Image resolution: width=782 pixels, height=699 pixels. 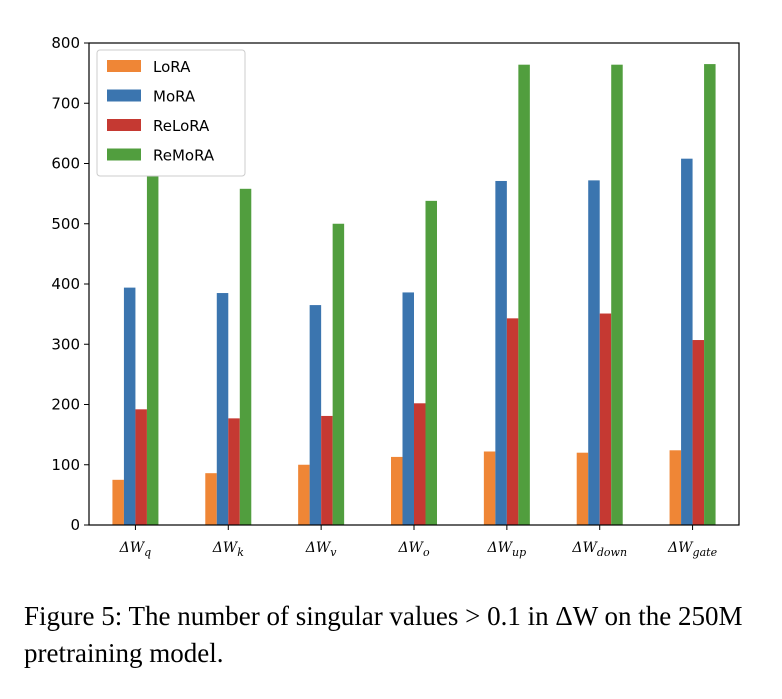 What do you see at coordinates (124, 66) in the screenshot?
I see `legend-swatch-lora` at bounding box center [124, 66].